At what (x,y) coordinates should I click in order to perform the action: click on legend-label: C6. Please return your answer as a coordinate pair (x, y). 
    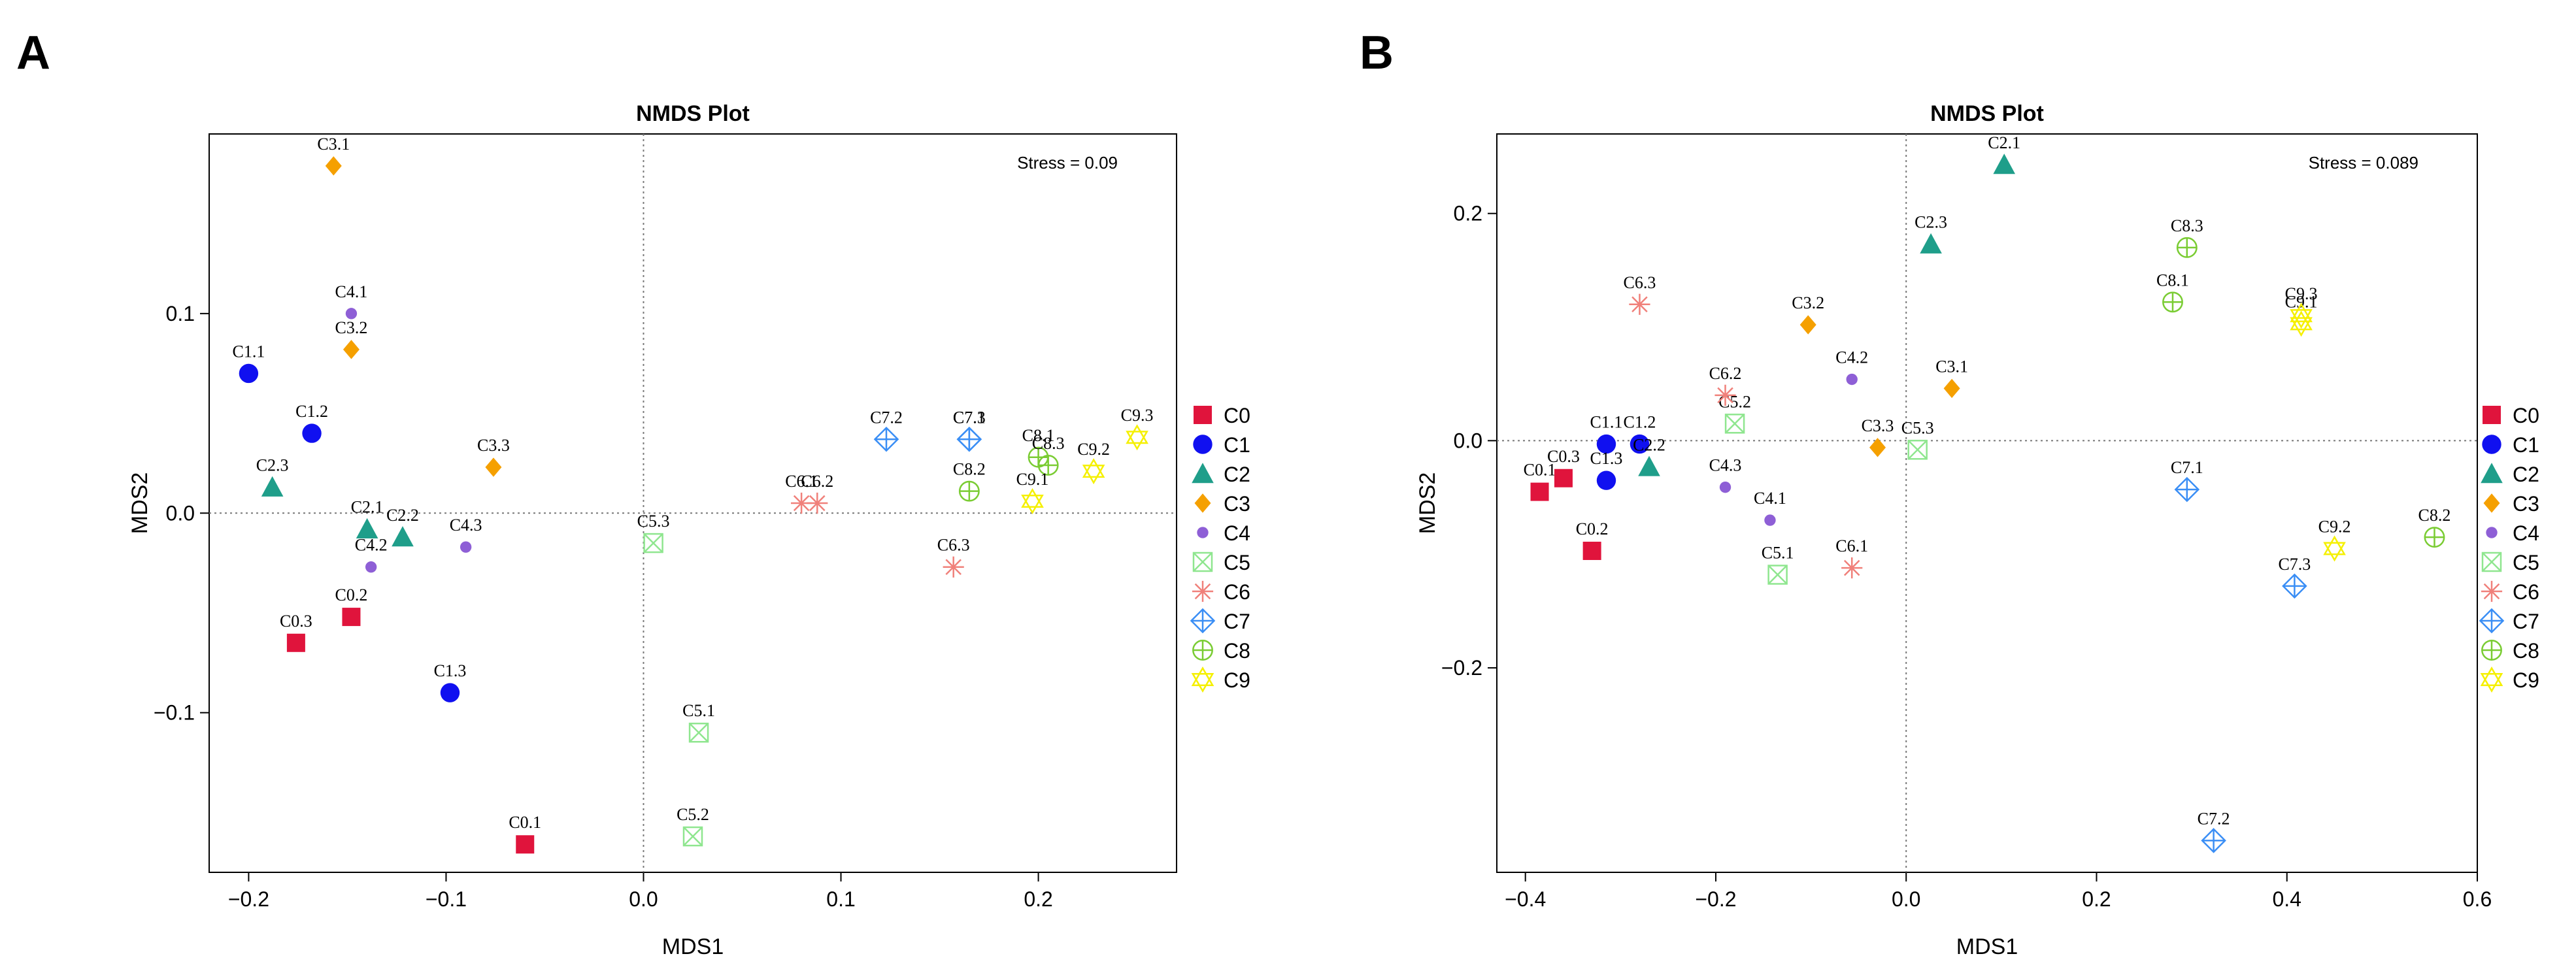
    Looking at the image, I should click on (1237, 592).